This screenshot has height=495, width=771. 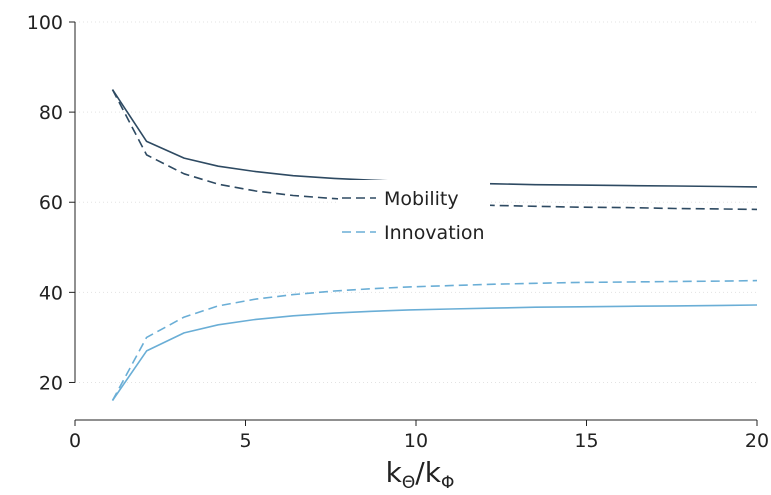 What do you see at coordinates (757, 441) in the screenshot?
I see `x-tick-label-20: 20` at bounding box center [757, 441].